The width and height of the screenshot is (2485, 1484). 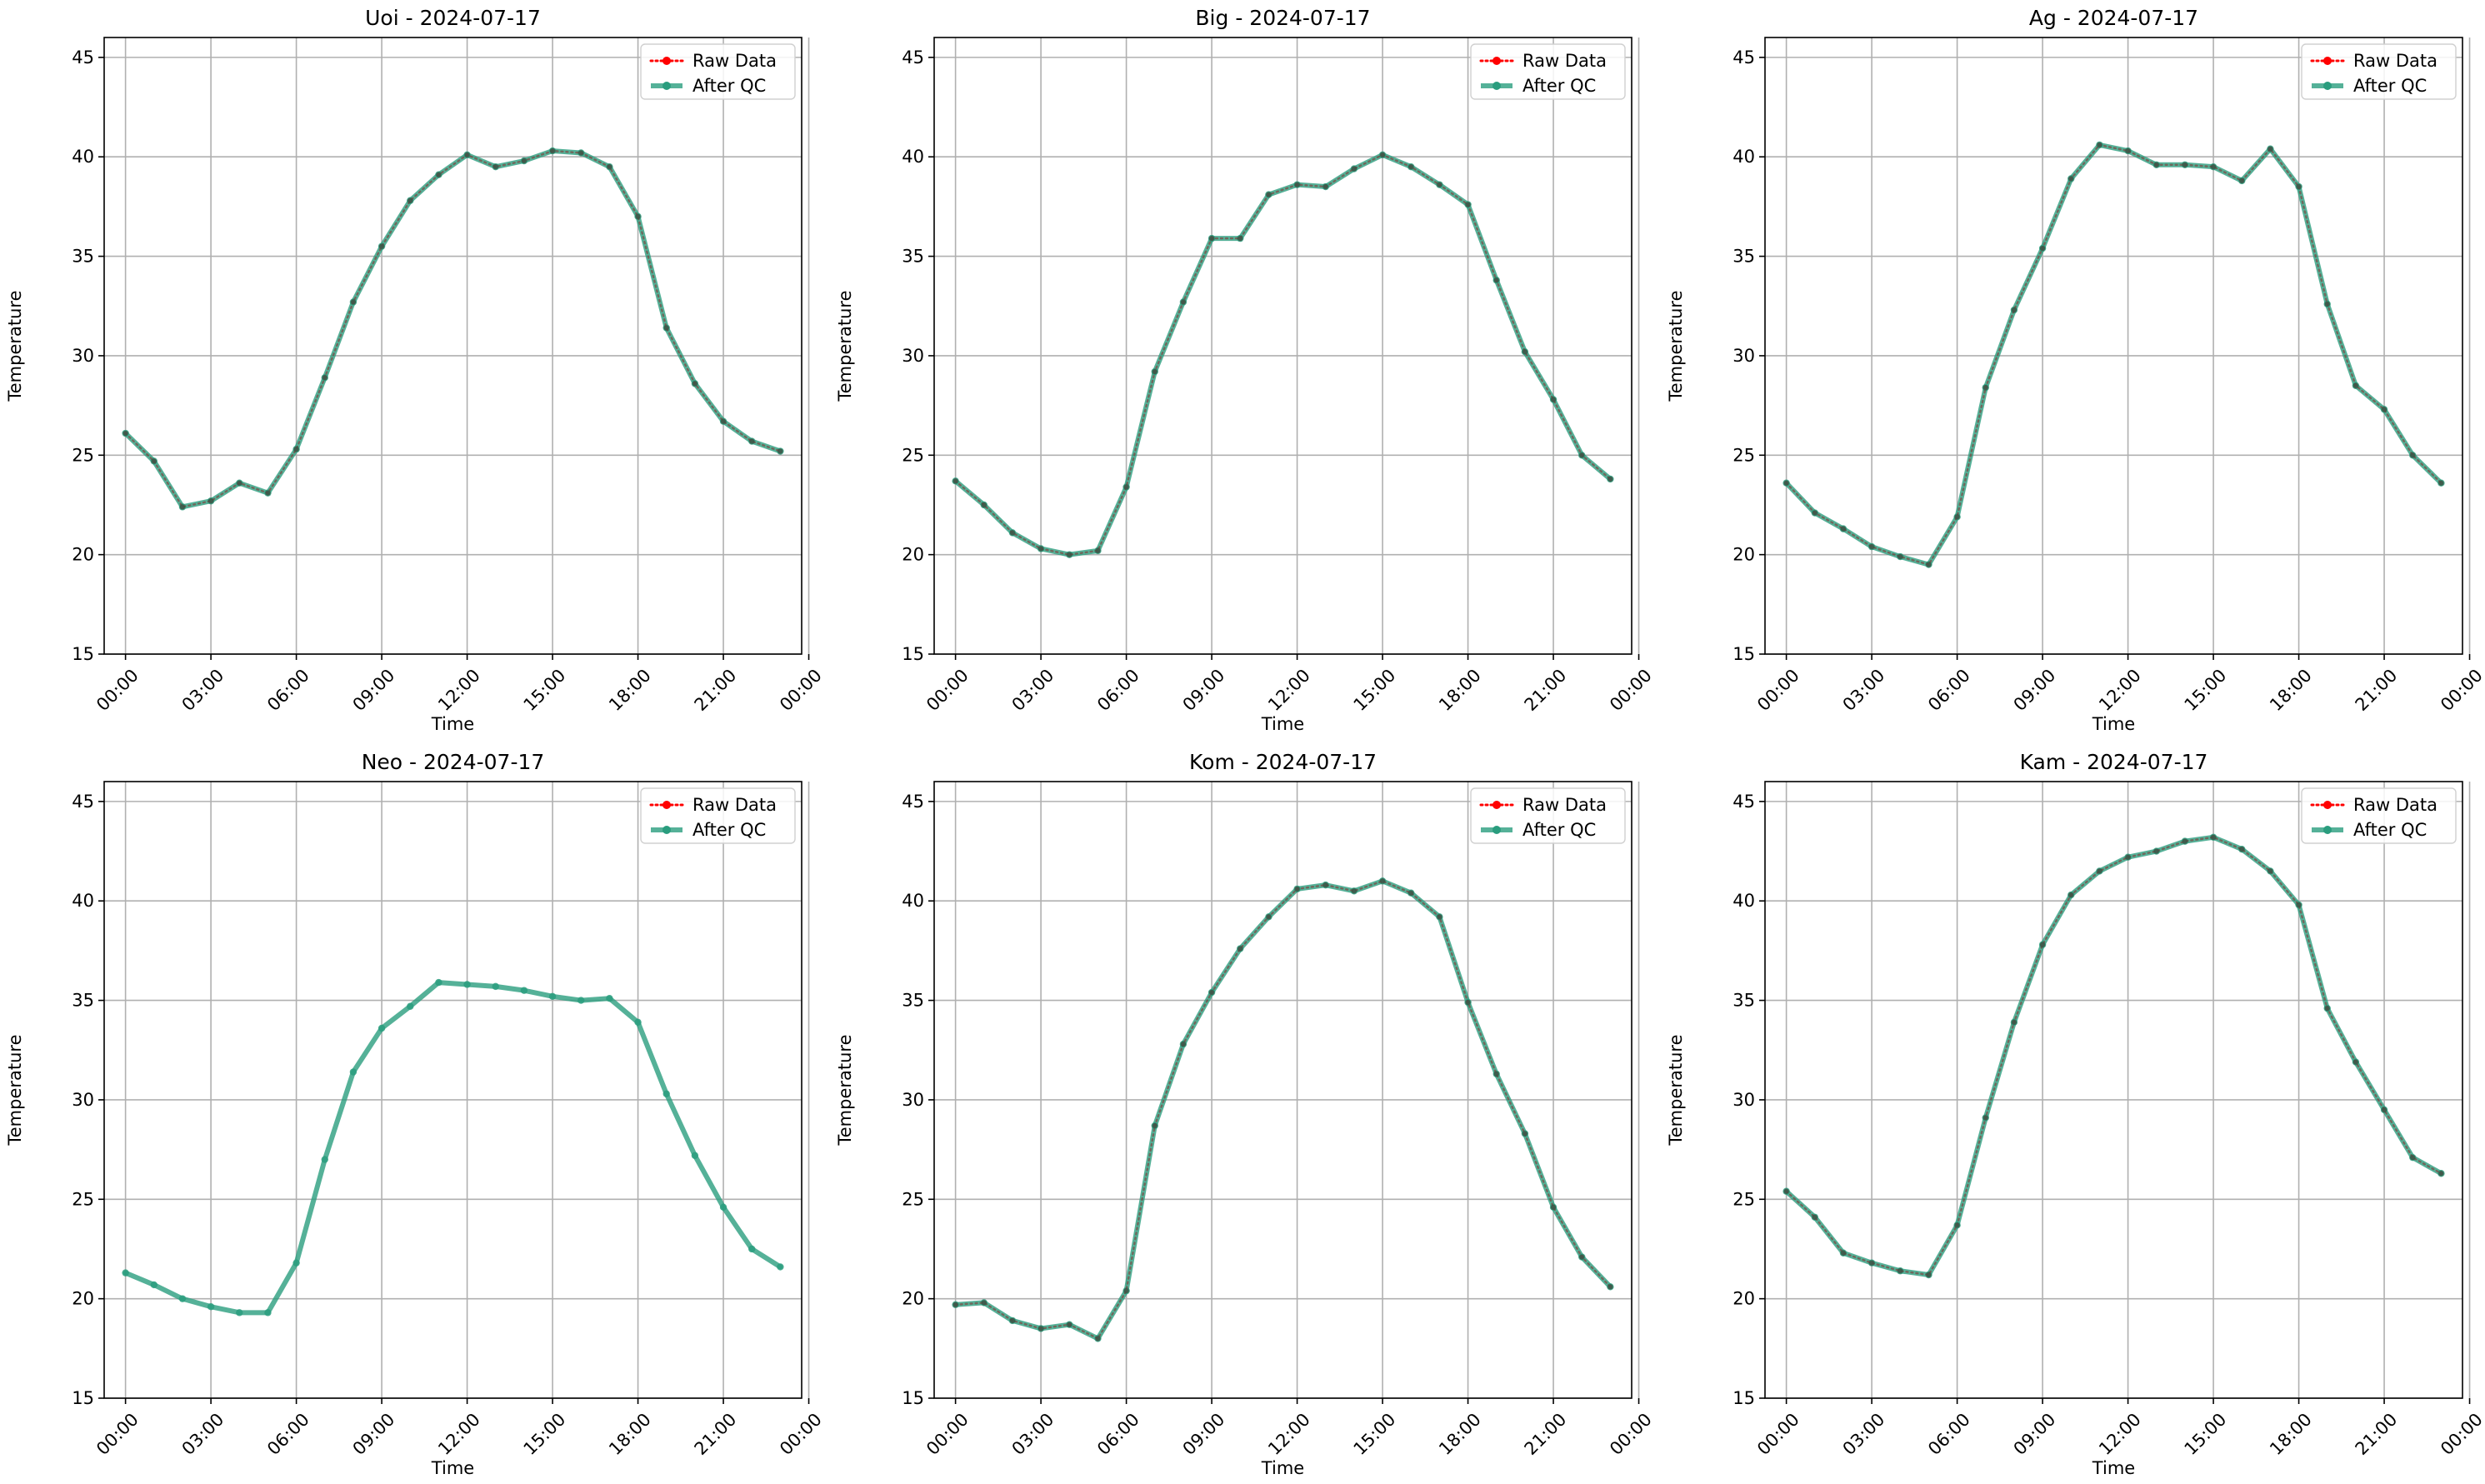 I want to click on chart-title: Kom - 2024-07-17, so click(x=1283, y=762).